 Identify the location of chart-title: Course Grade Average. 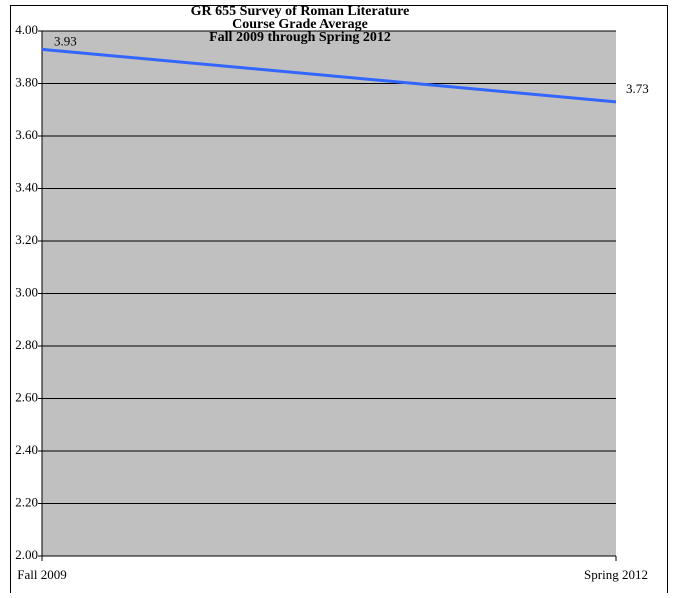
(300, 24).